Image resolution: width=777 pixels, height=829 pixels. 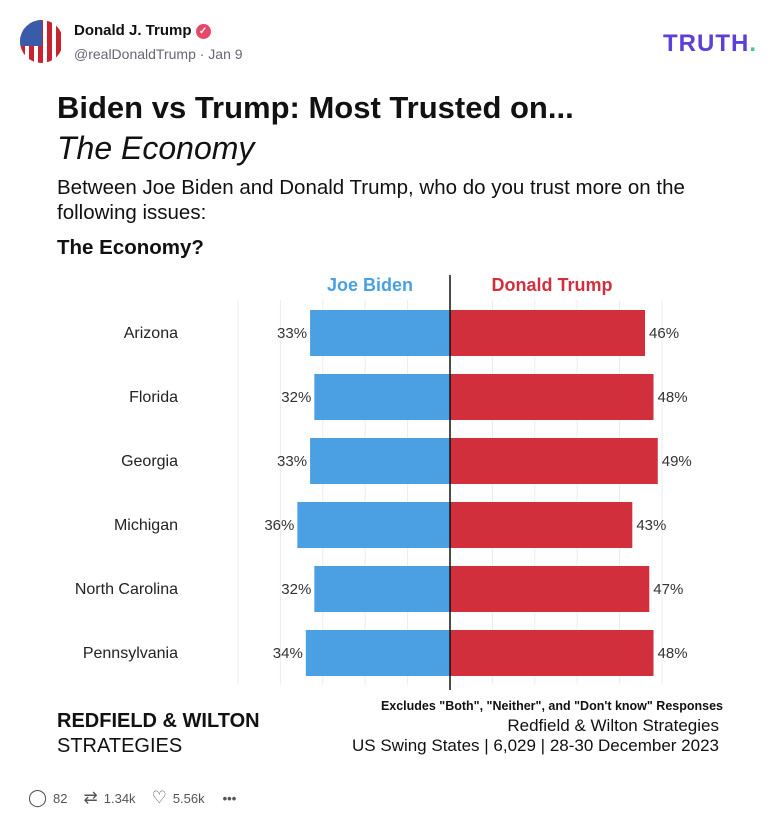 What do you see at coordinates (156, 148) in the screenshot?
I see `chart-subtitle: The Economy` at bounding box center [156, 148].